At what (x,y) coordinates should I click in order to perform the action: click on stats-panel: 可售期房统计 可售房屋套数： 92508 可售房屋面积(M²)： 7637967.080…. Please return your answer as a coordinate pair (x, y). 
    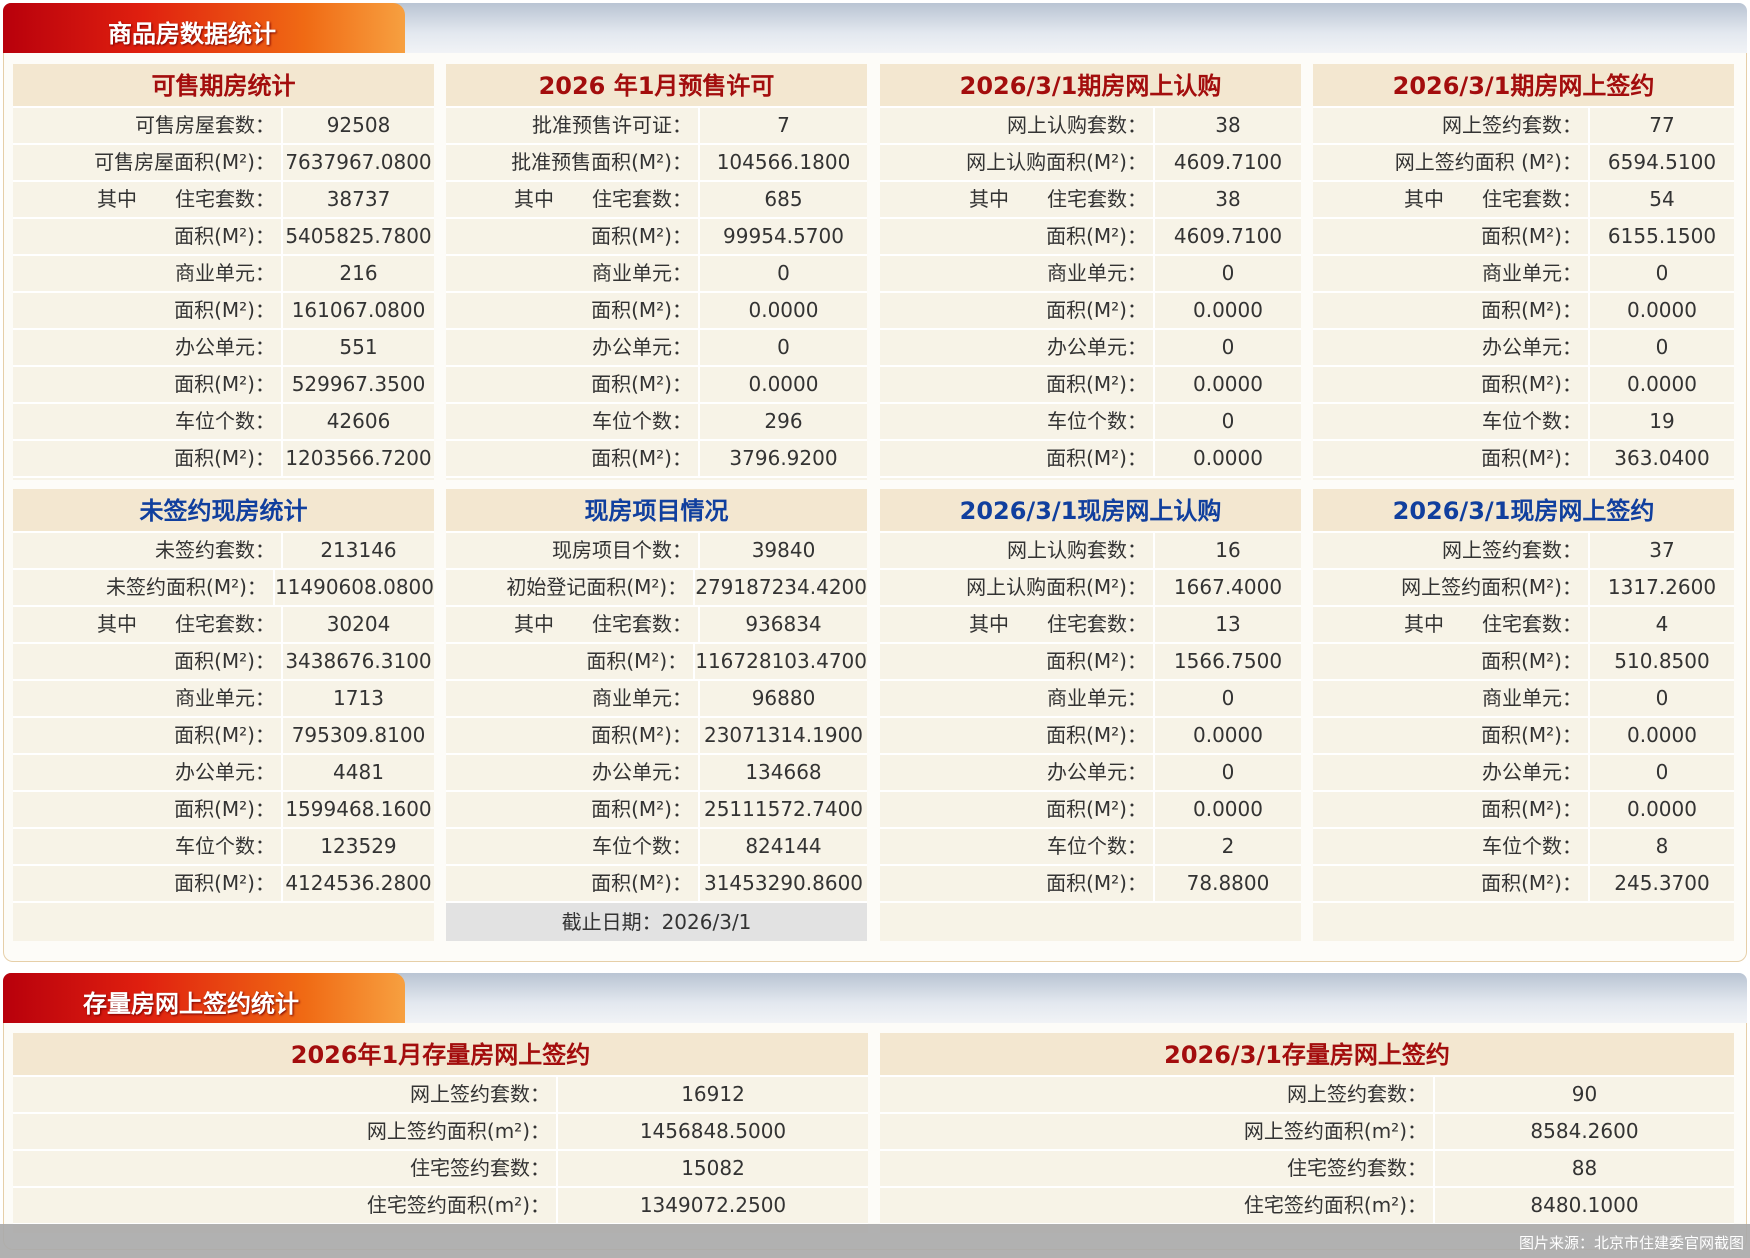
    Looking at the image, I should click on (223, 272).